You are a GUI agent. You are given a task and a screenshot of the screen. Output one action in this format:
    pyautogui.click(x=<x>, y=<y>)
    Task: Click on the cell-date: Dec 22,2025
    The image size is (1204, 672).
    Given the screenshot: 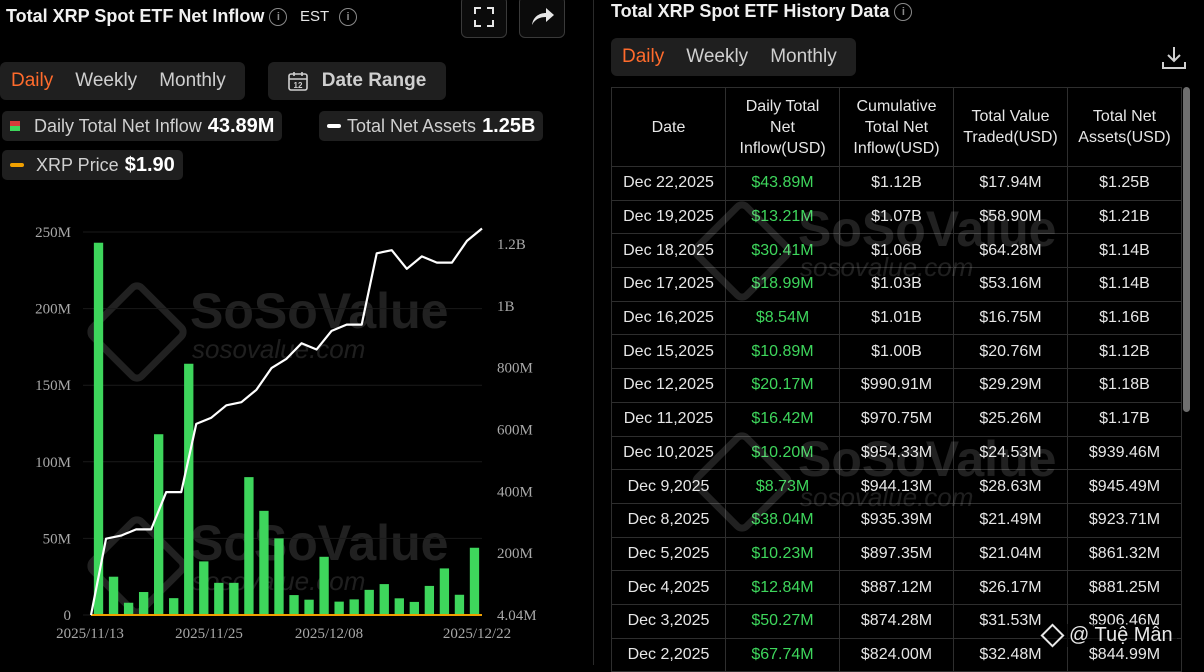 What is the action you would take?
    pyautogui.click(x=668, y=183)
    